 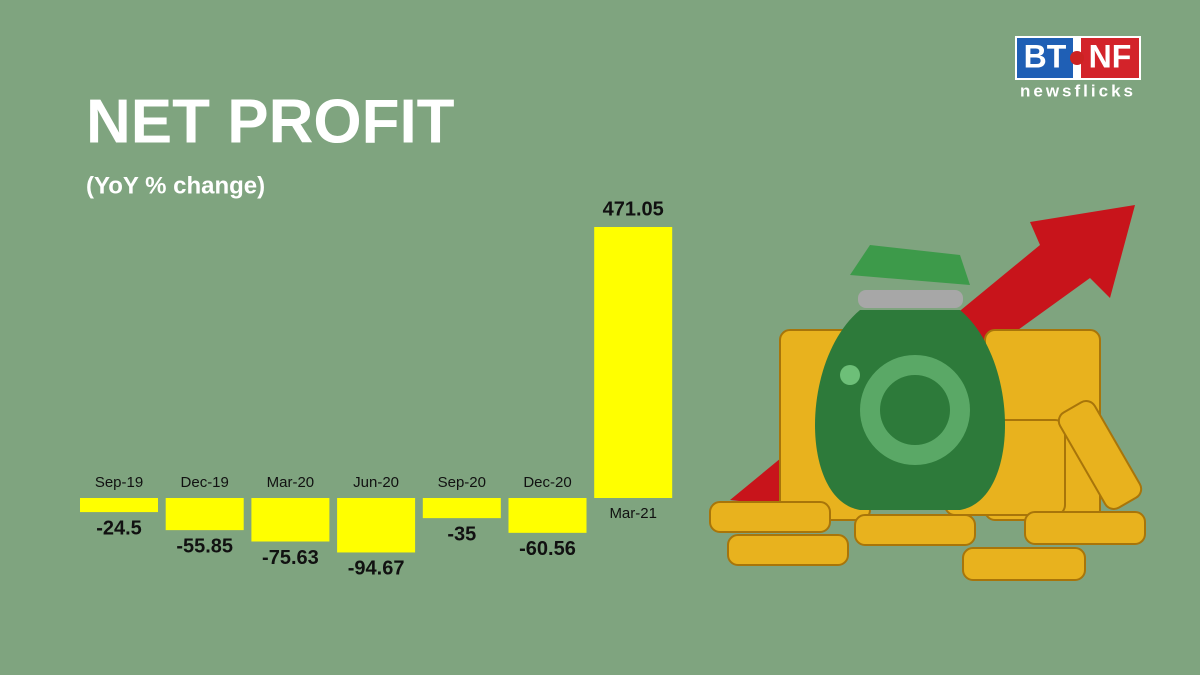 I want to click on category-label: Mar-20, so click(x=291, y=482).